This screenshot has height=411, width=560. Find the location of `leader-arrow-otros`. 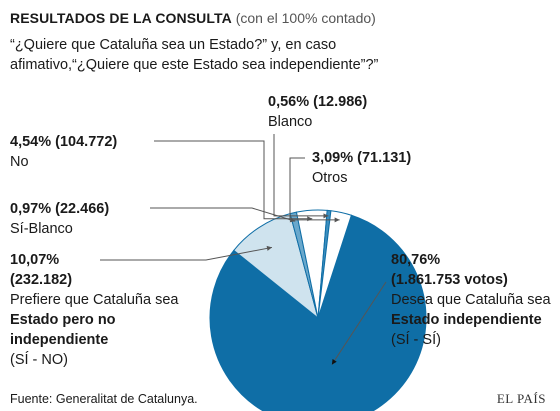

leader-arrow-otros is located at coordinates (337, 220).